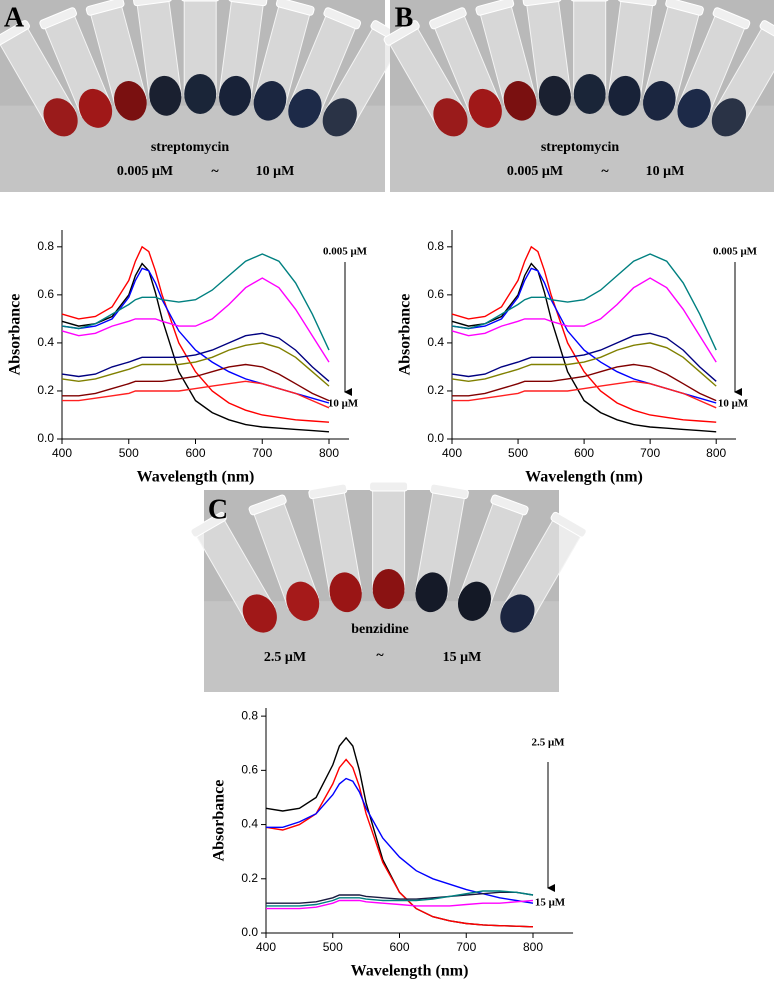 Image resolution: width=774 pixels, height=985 pixels. I want to click on annotation-bottom: 10 μM, so click(733, 404).